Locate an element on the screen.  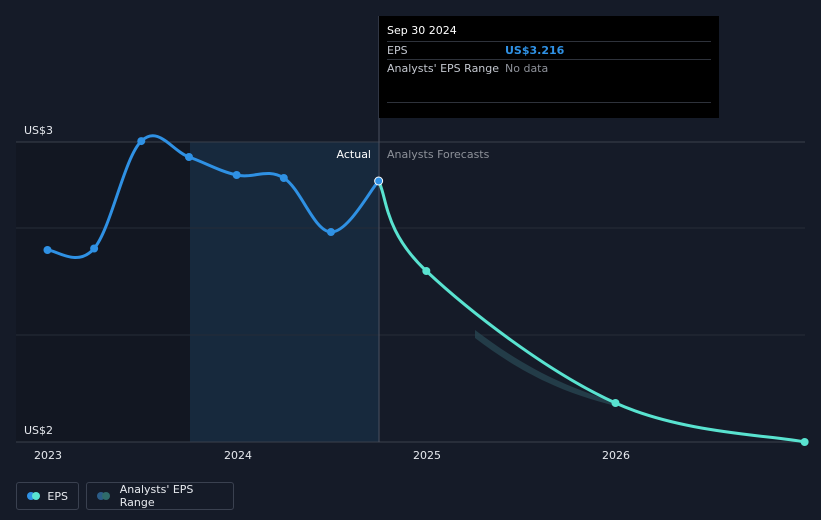
legend-item-eps: EPS is located at coordinates (47, 496).